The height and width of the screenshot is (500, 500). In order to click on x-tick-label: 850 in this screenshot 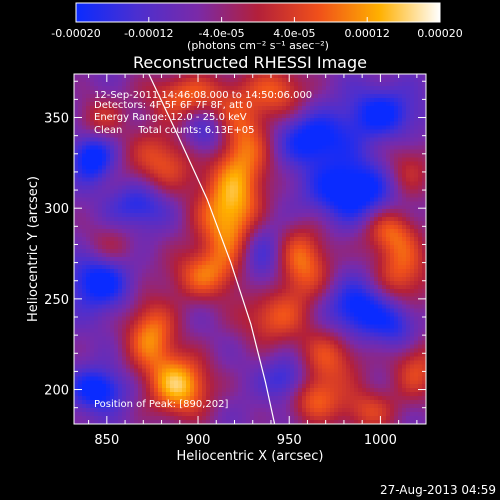, I will do `click(106, 440)`.